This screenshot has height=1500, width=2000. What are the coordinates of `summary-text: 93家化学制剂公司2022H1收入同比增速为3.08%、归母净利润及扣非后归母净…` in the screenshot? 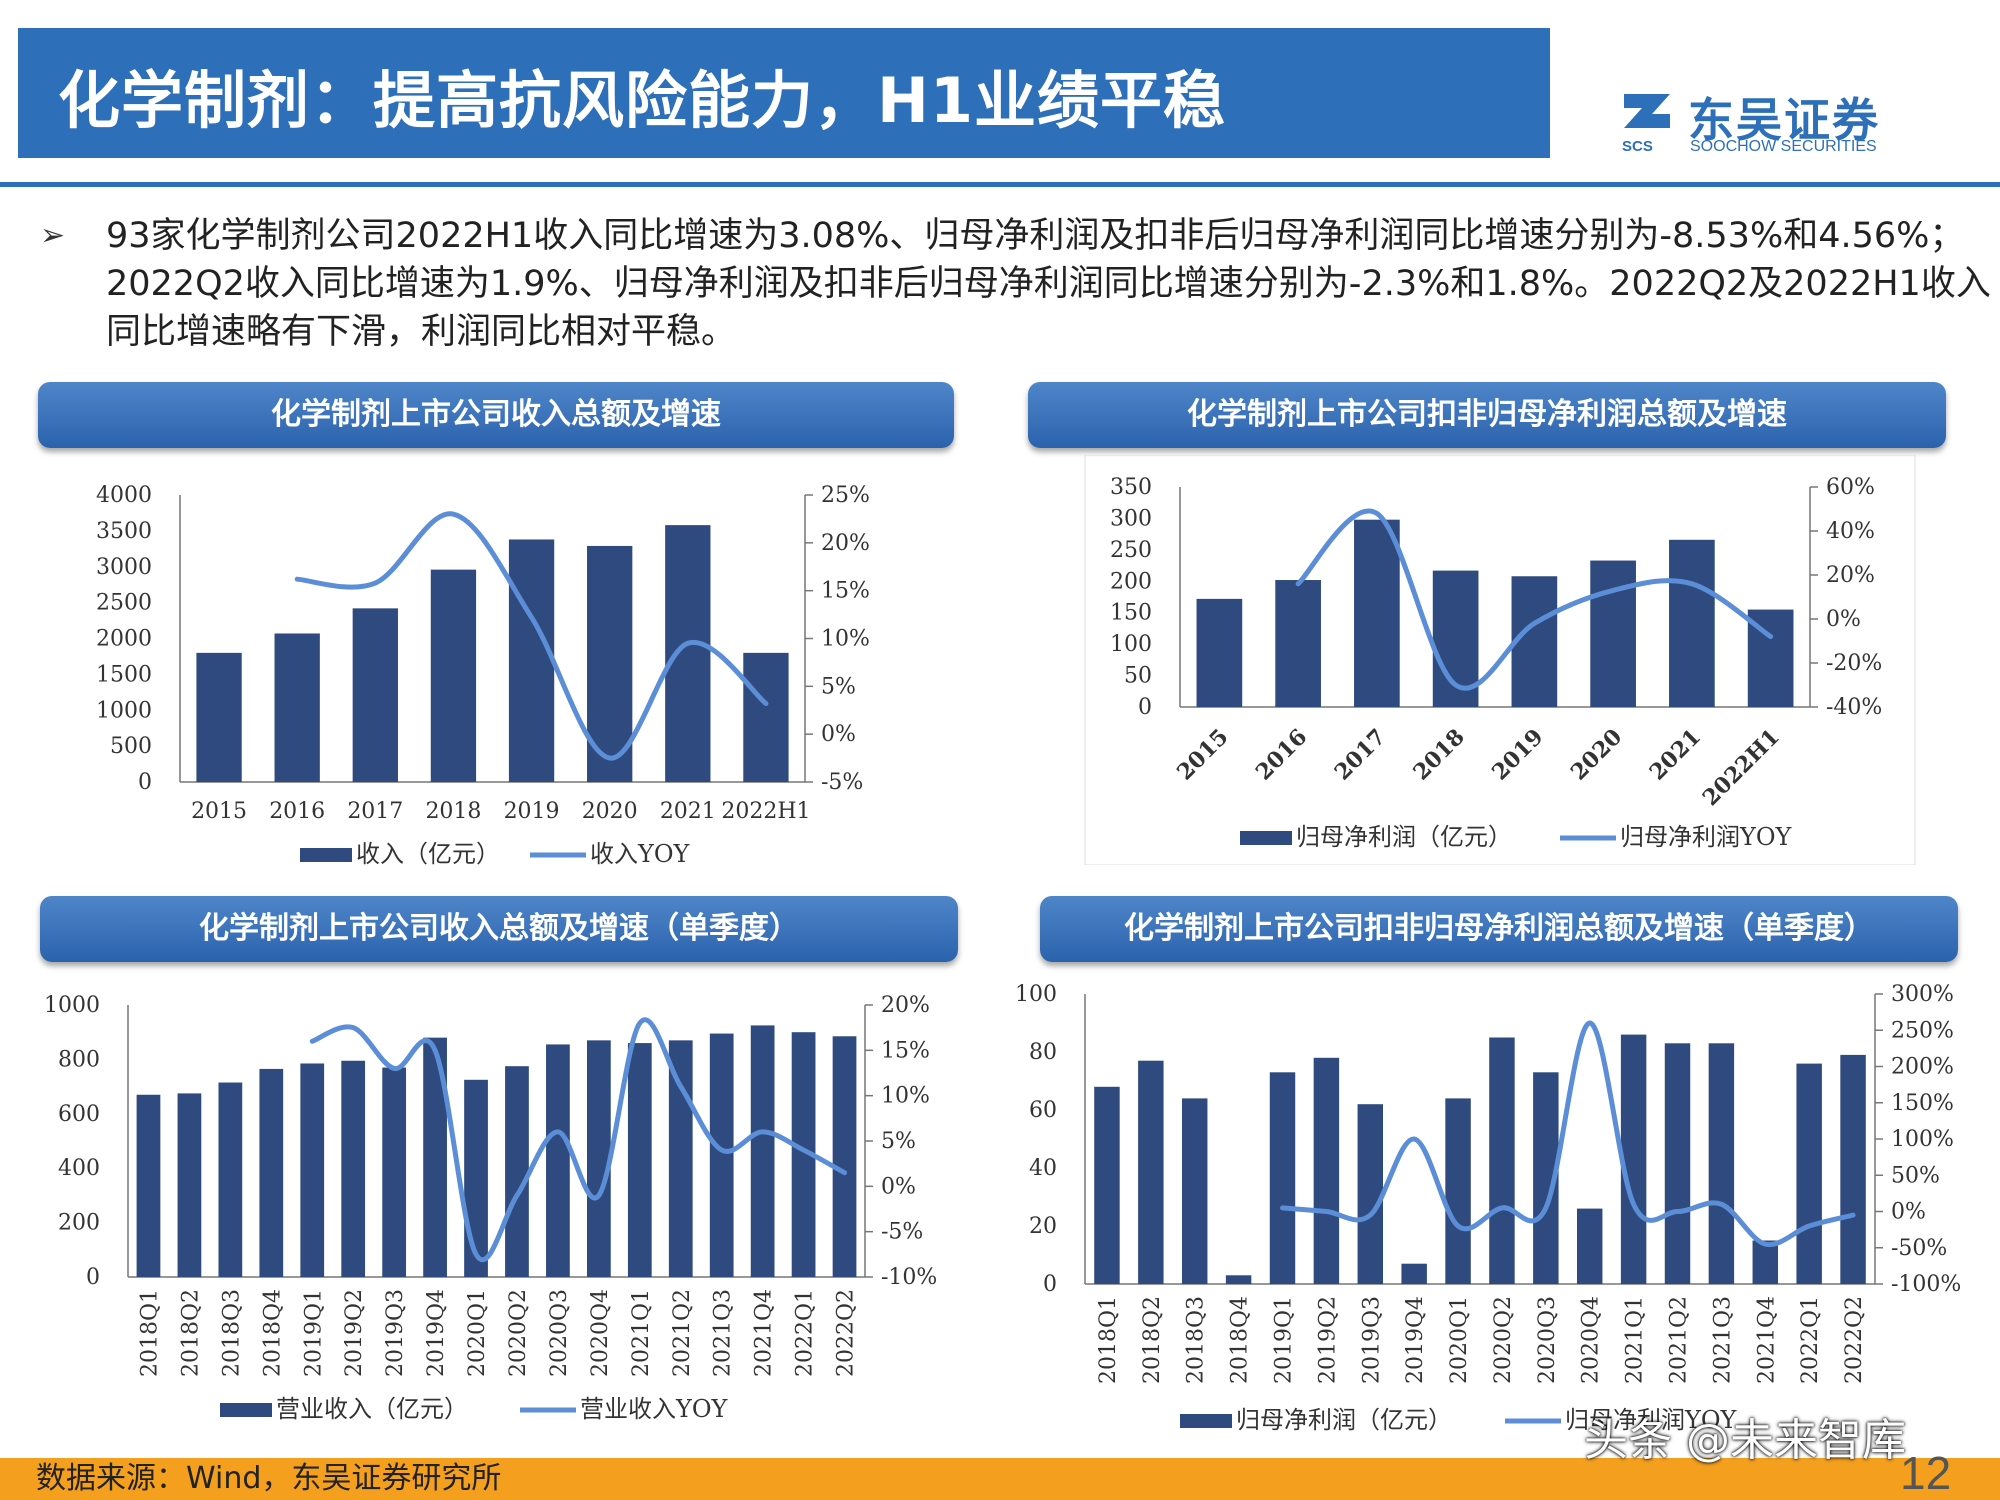 It's located at (1048, 284).